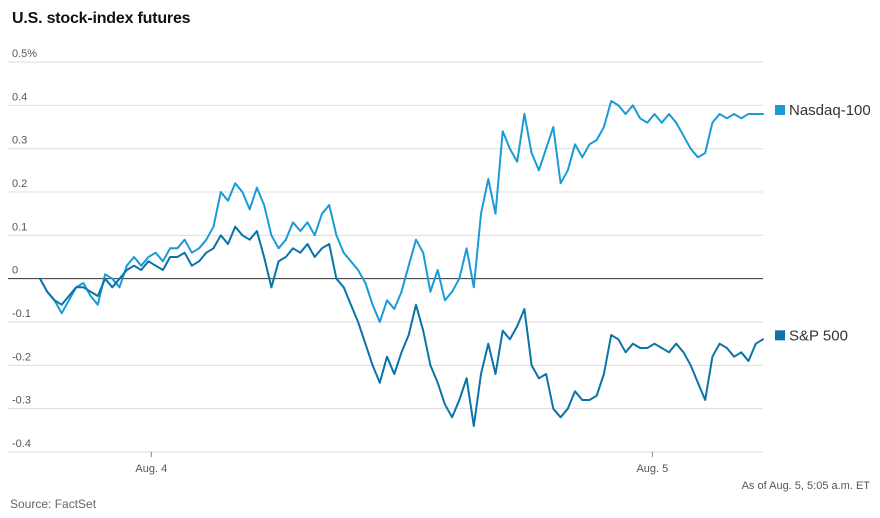 Image resolution: width=880 pixels, height=518 pixels. What do you see at coordinates (19, 227) in the screenshot?
I see `y-tick-label: 0.1` at bounding box center [19, 227].